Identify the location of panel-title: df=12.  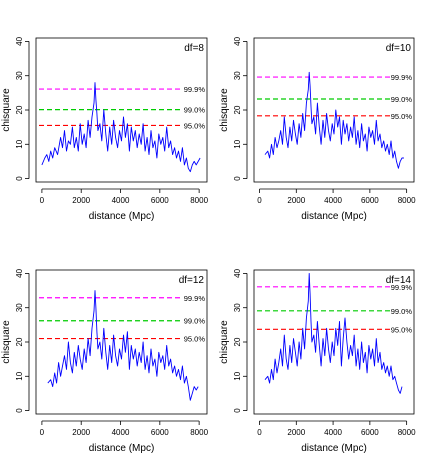
(192, 280).